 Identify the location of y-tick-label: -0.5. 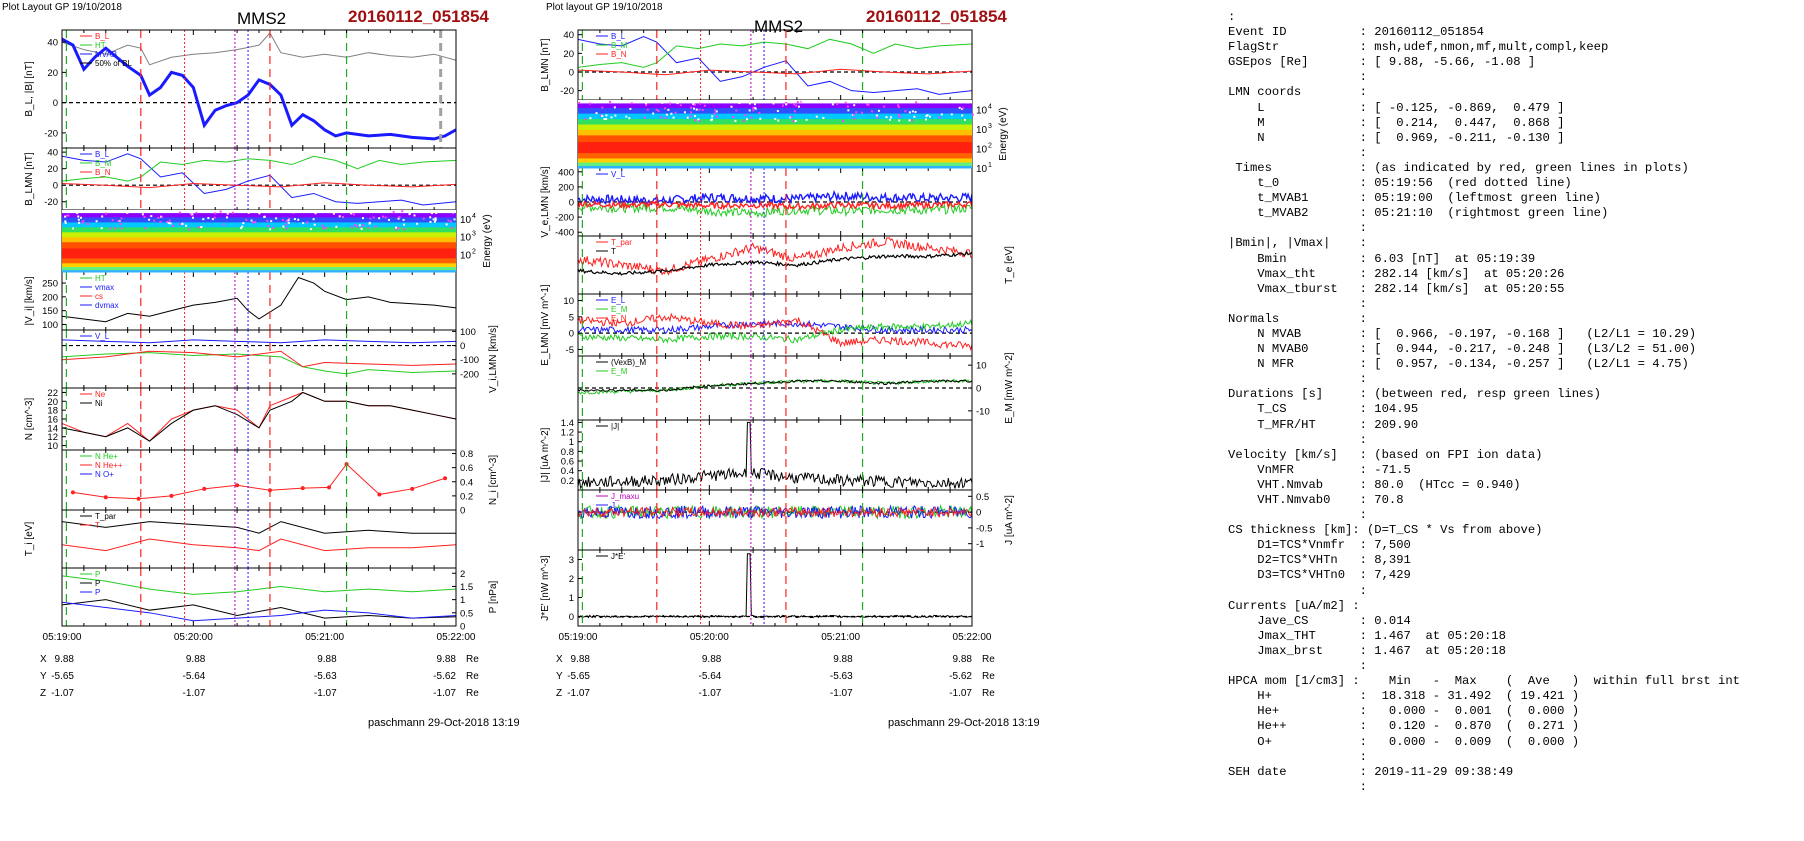
(984, 528).